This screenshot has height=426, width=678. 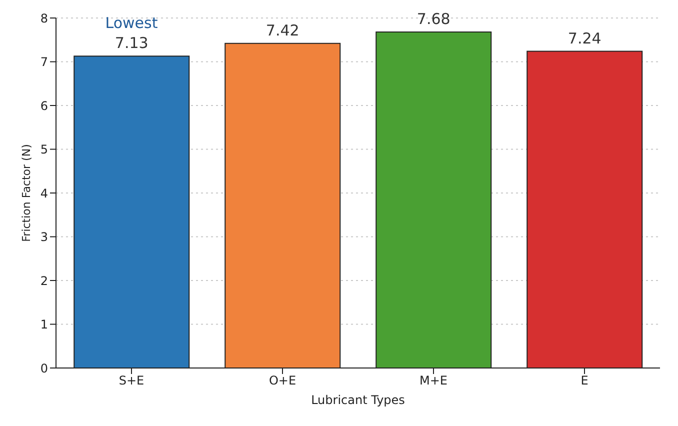 What do you see at coordinates (131, 381) in the screenshot?
I see `x-tick-label: S+E` at bounding box center [131, 381].